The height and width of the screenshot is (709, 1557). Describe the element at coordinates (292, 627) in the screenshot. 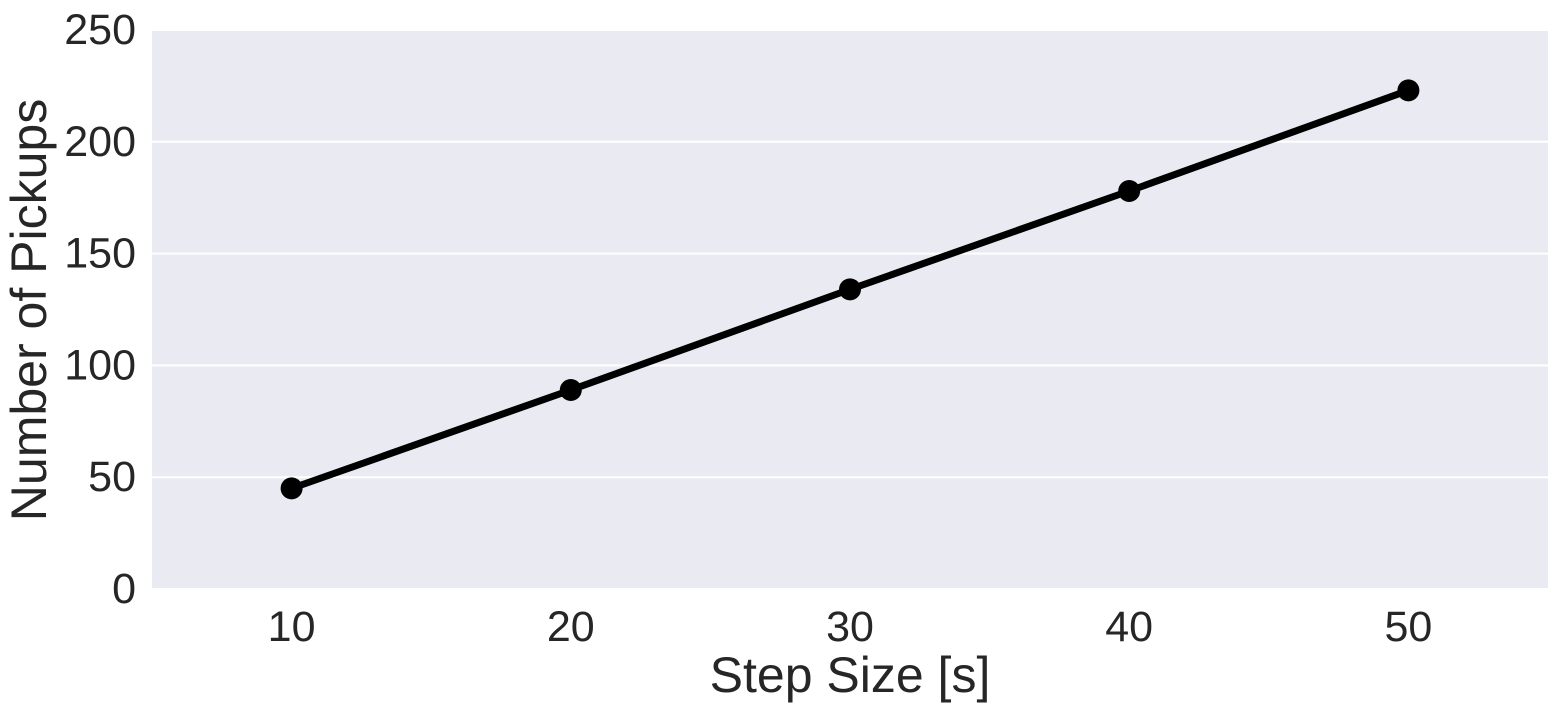

I see `x-tick-label: 10` at that location.